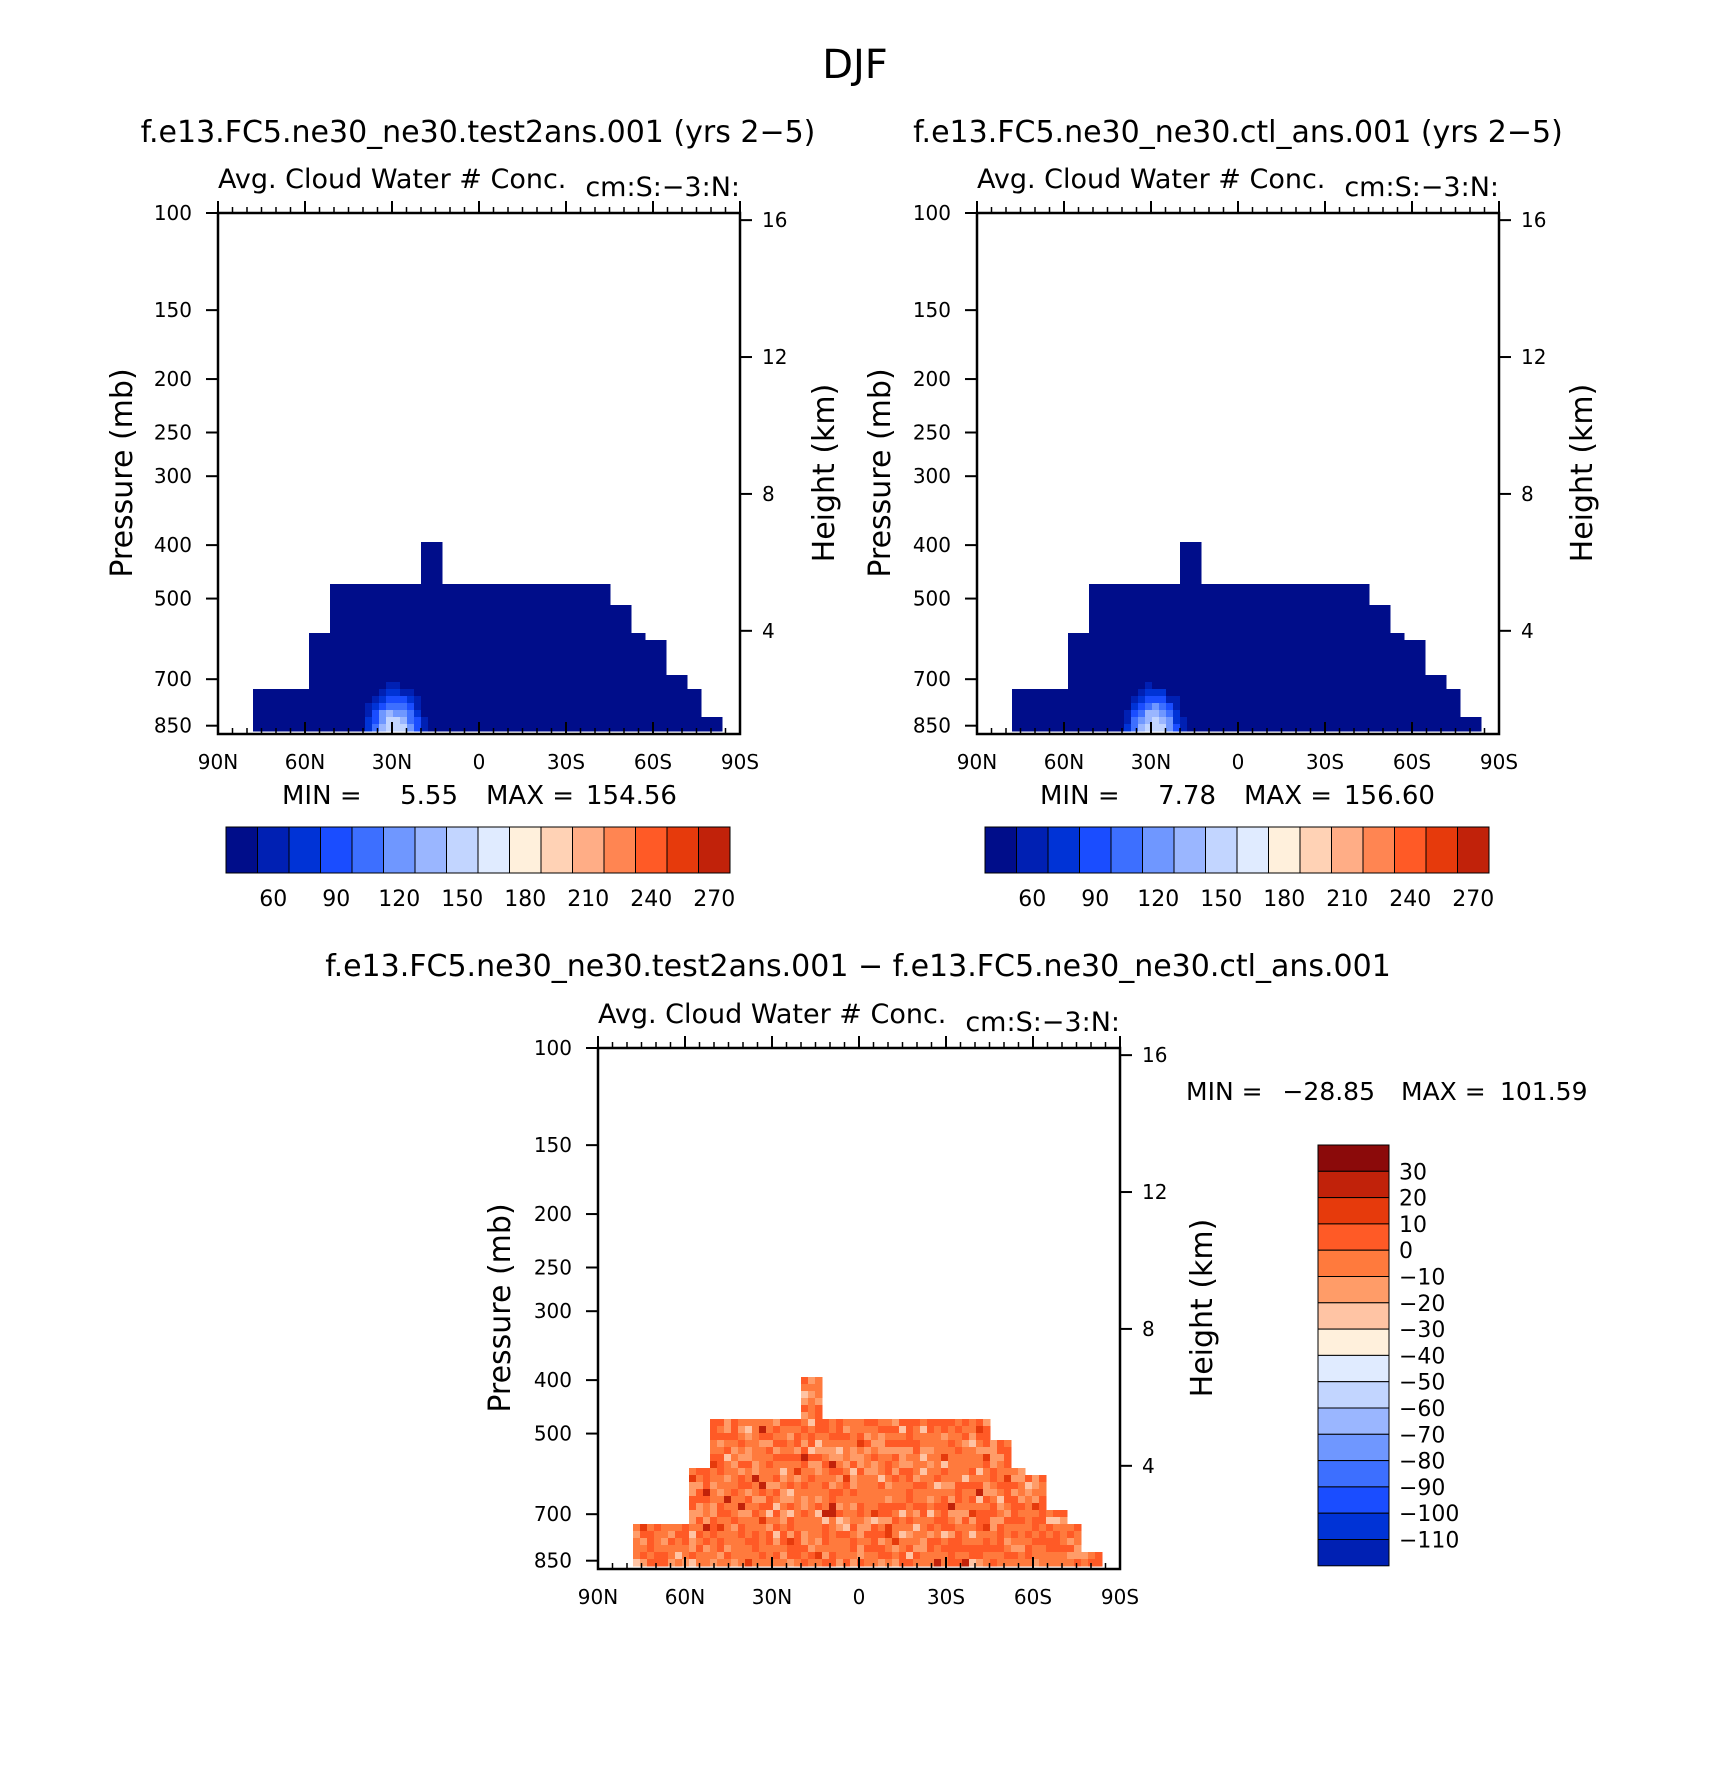 This screenshot has height=1780, width=1710. Describe the element at coordinates (1353, 1290) in the screenshot. I see `colorbar-swatch` at that location.